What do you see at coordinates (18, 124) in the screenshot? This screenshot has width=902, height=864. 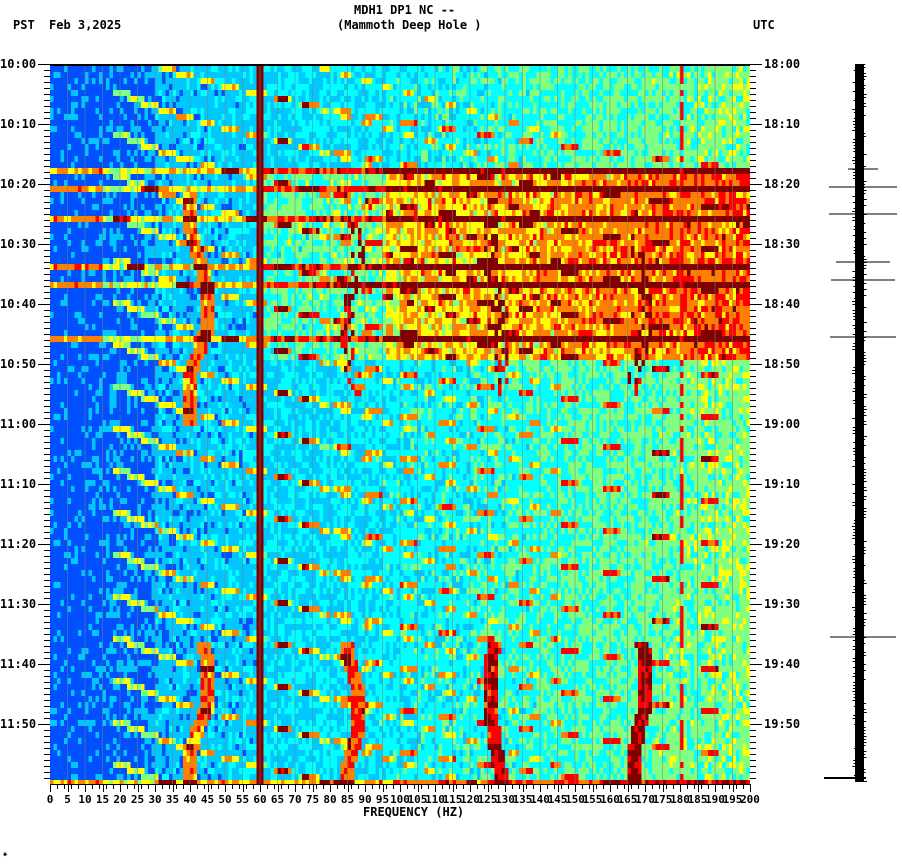 I see `pst-time-label: 10:10` at bounding box center [18, 124].